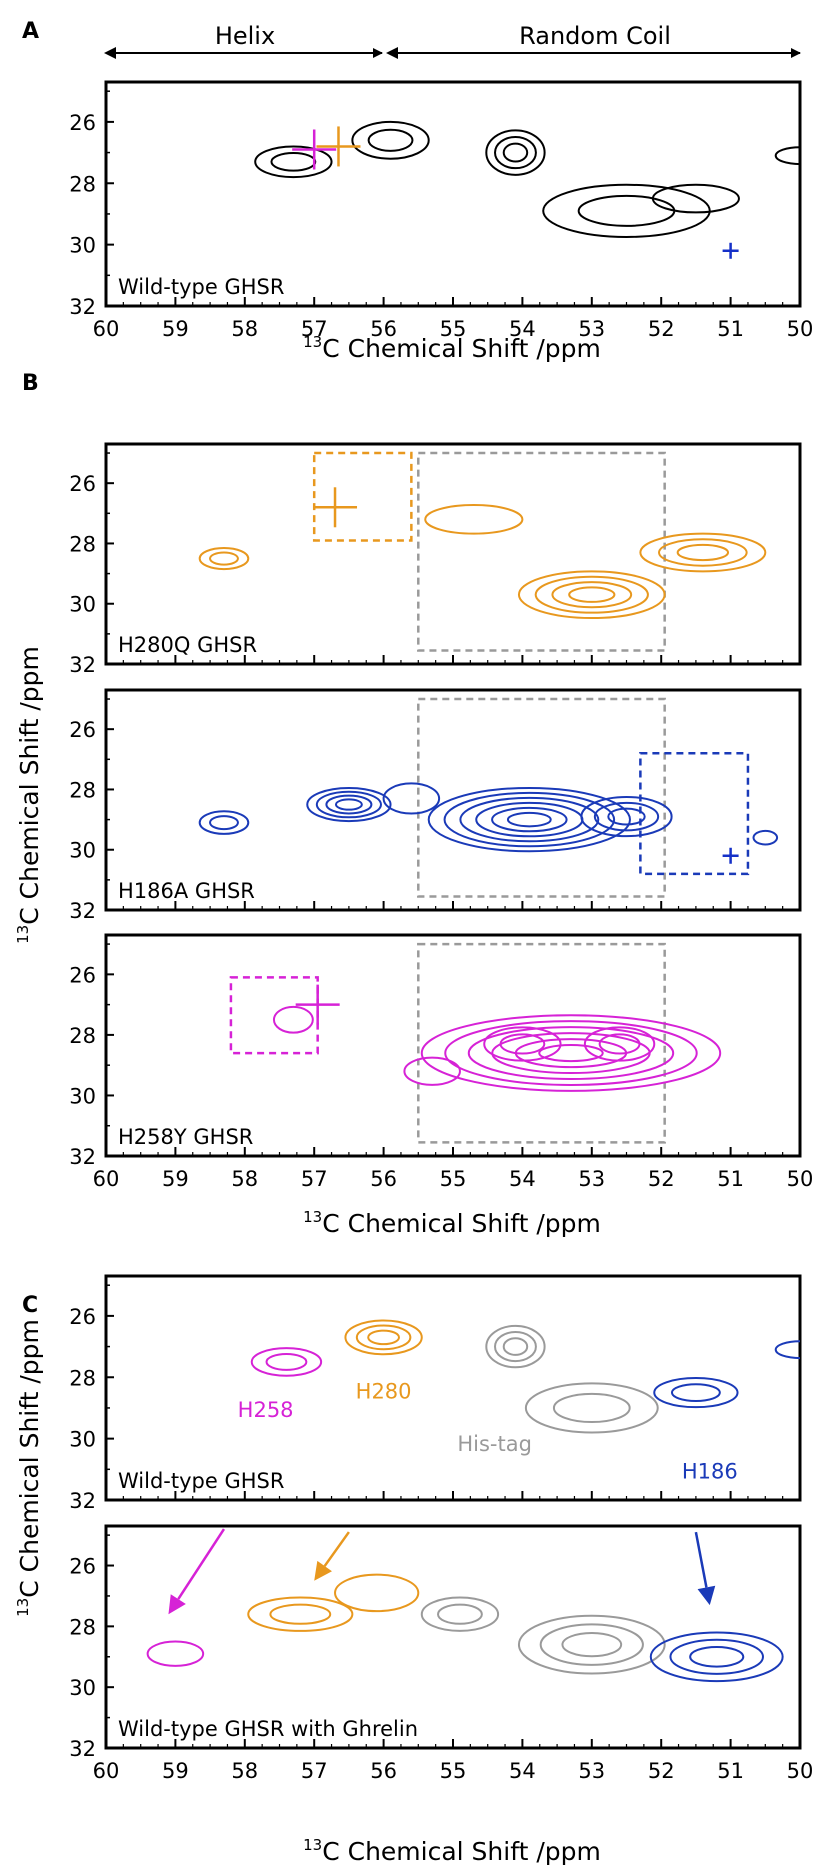 This screenshot has height=1872, width=828. Describe the element at coordinates (591, 1771) in the screenshot. I see `x-tick-label-c2: 53` at that location.